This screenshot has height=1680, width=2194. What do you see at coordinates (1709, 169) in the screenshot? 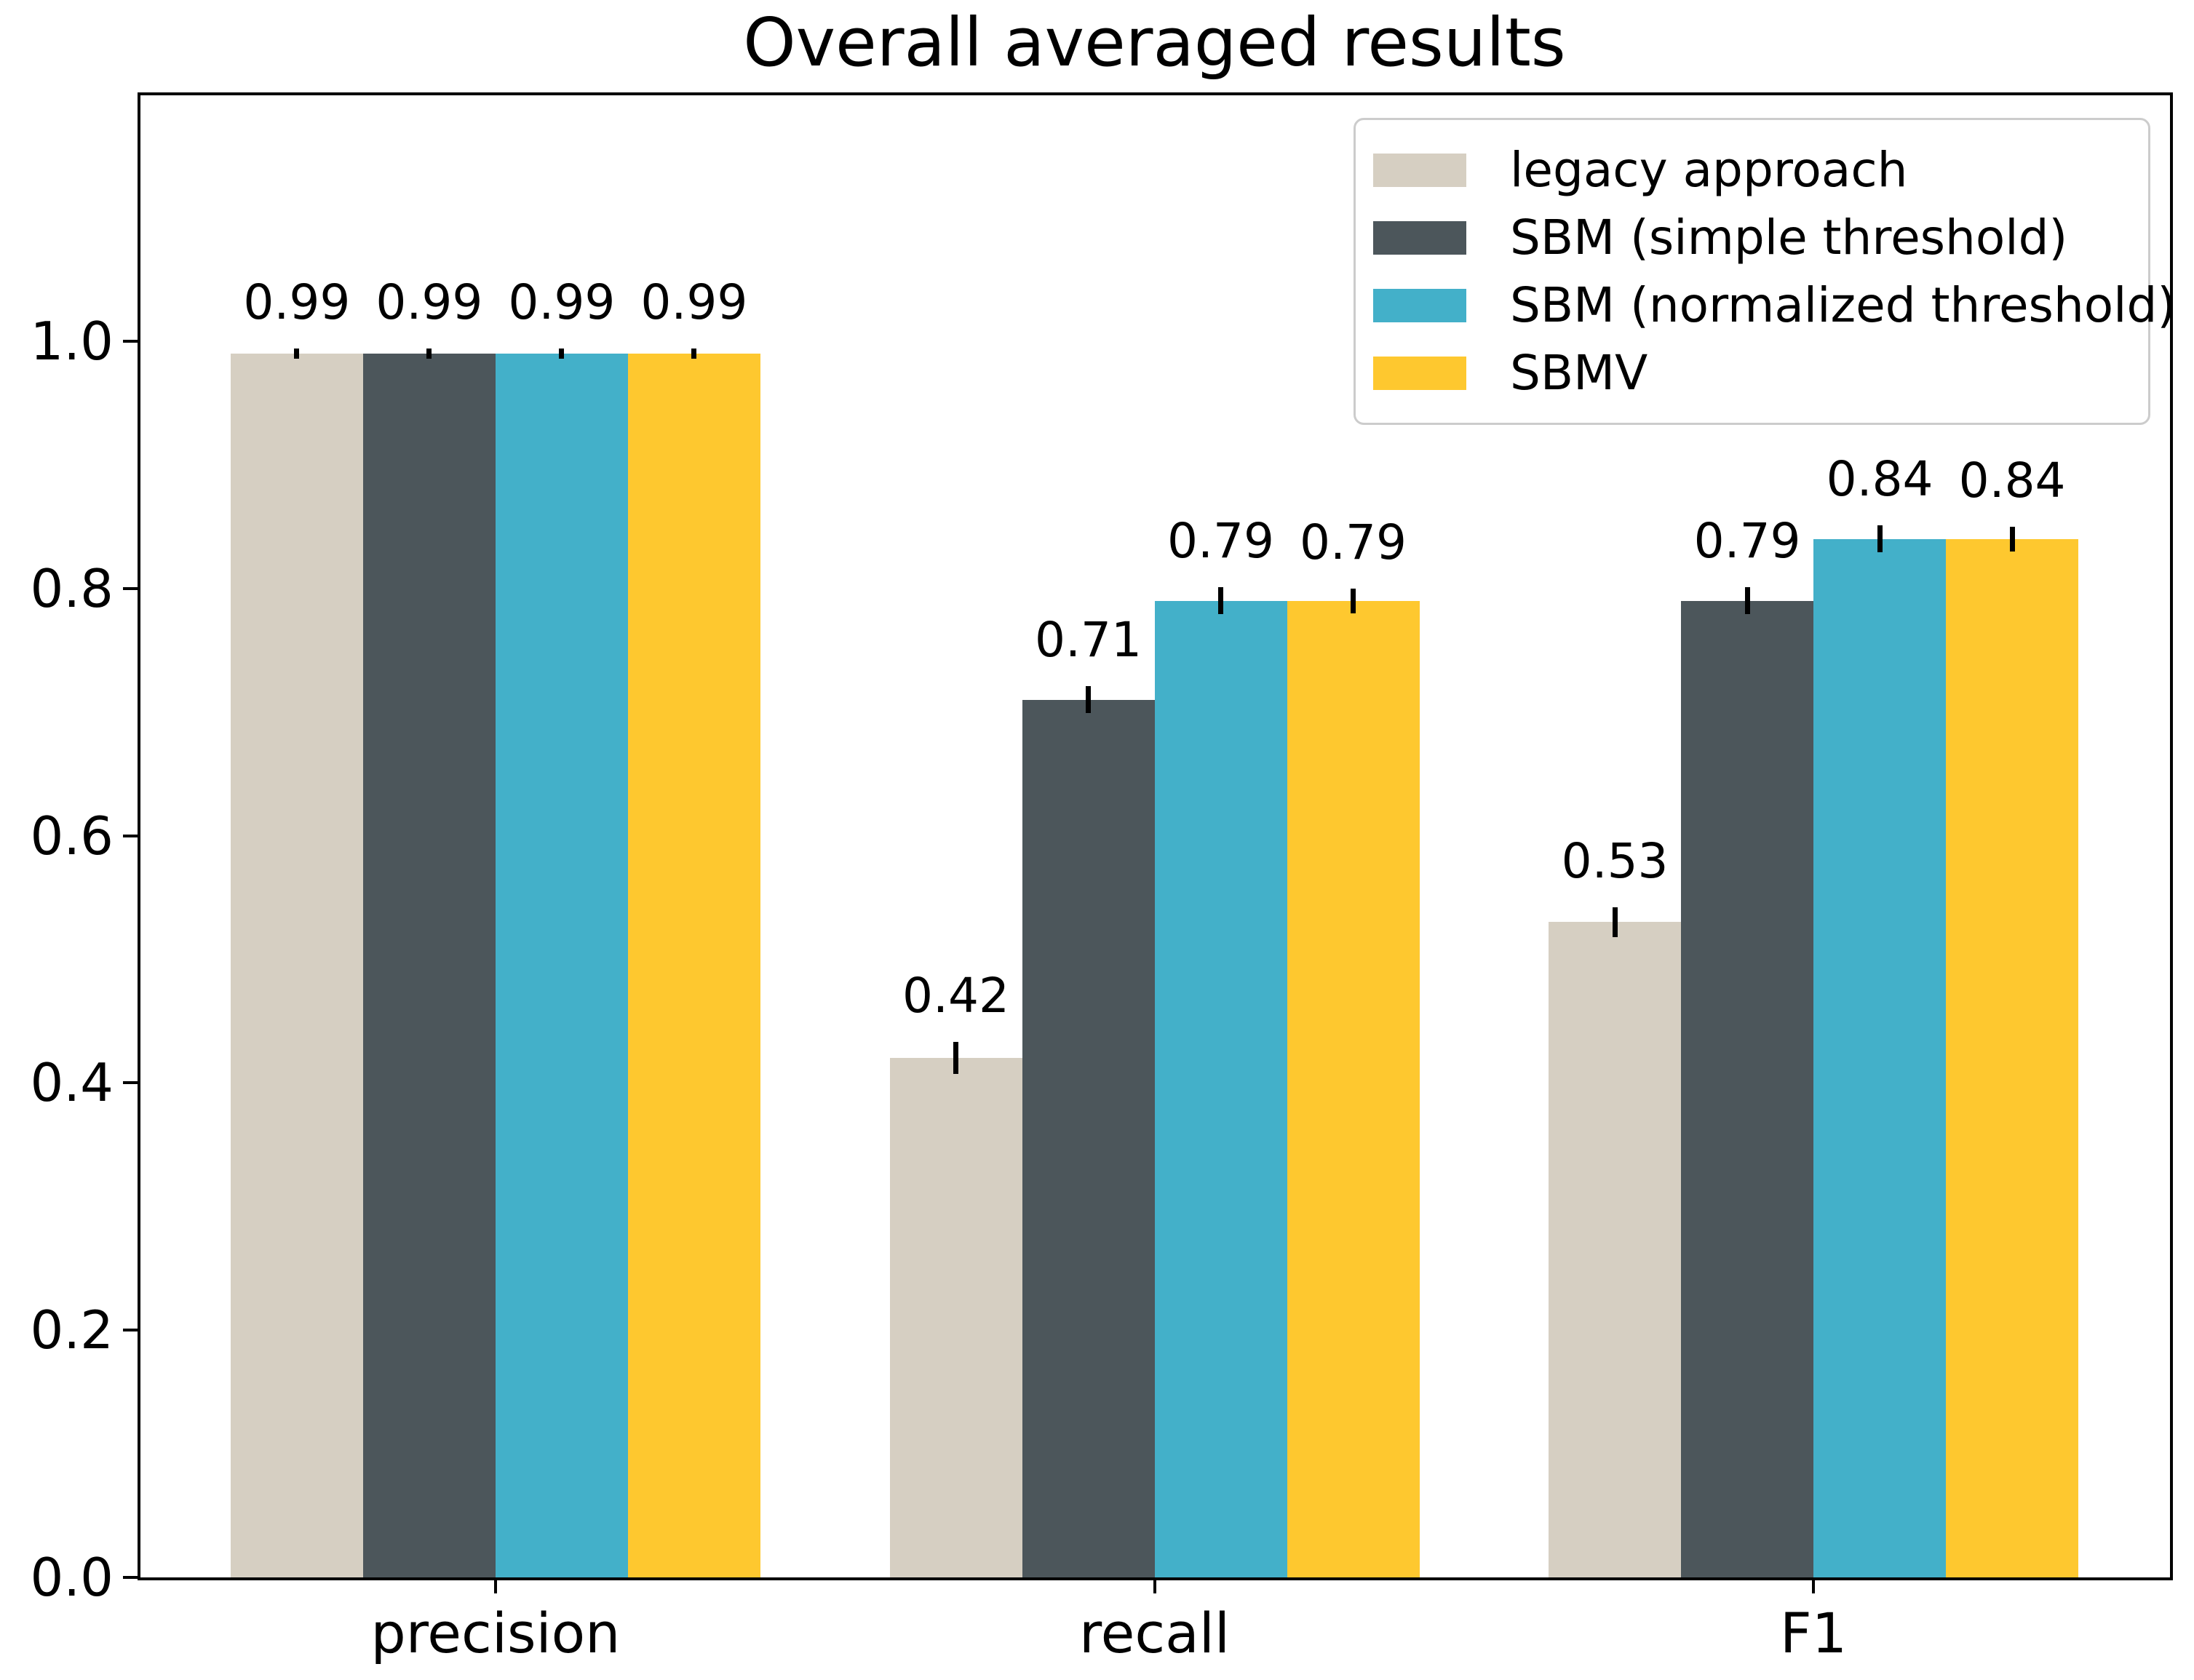
I see `legend-label: legacy approach` at bounding box center [1709, 169].